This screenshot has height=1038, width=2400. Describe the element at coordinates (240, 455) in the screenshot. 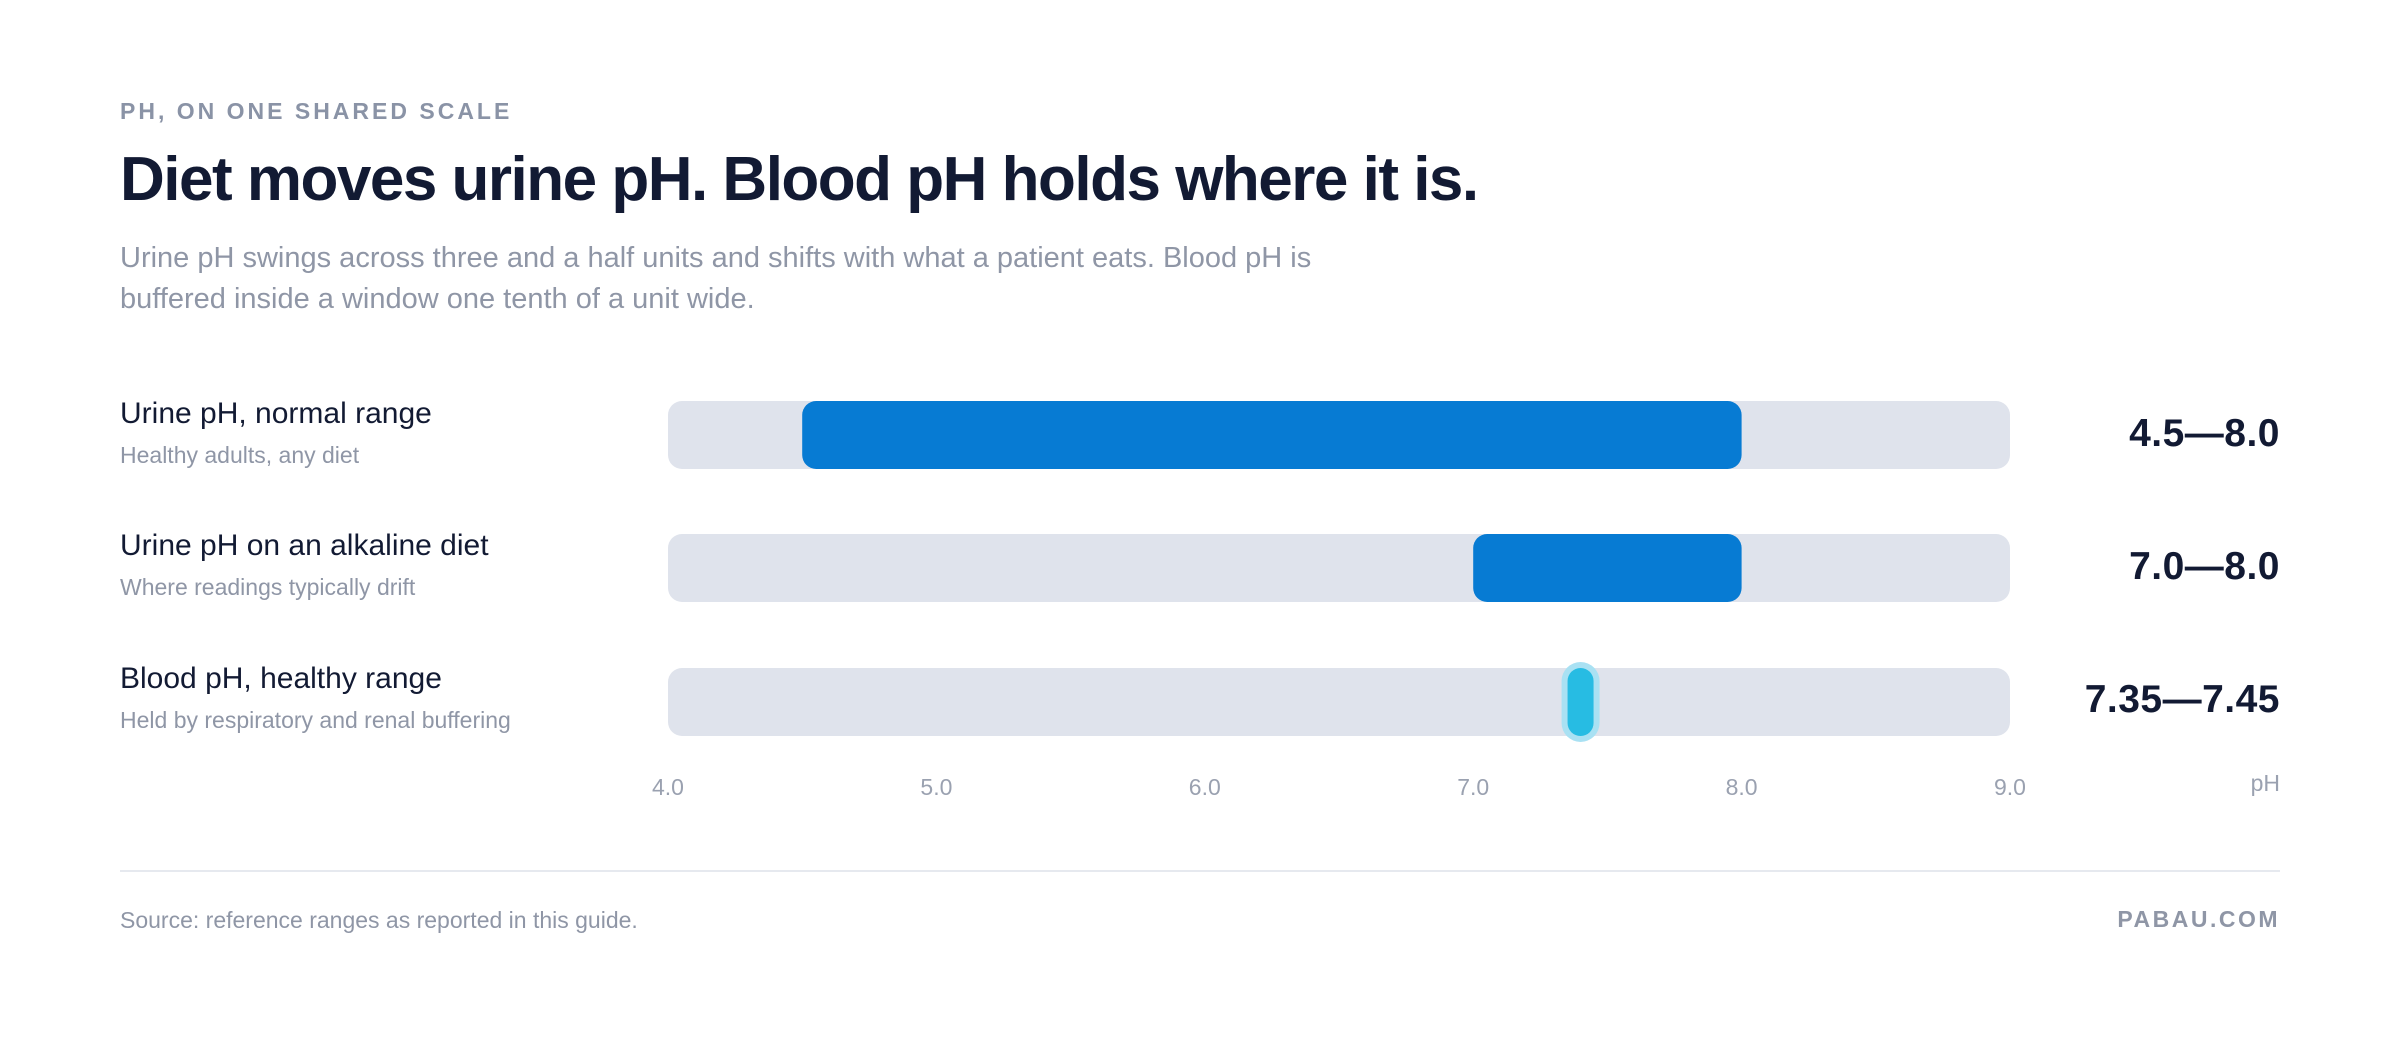

I see `row-sublabel: Healthy adults, any diet` at that location.